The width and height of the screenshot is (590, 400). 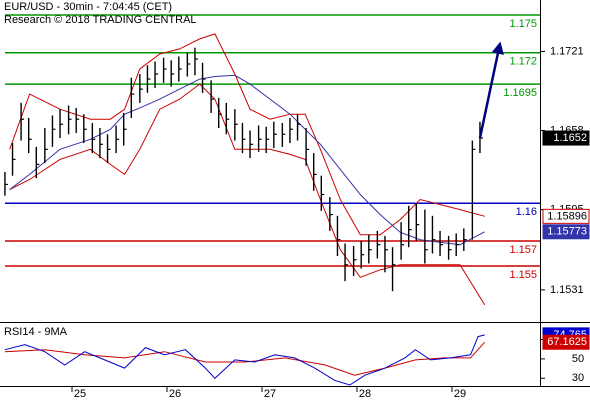 I want to click on y-tick-label: 1.1531, so click(x=567, y=290).